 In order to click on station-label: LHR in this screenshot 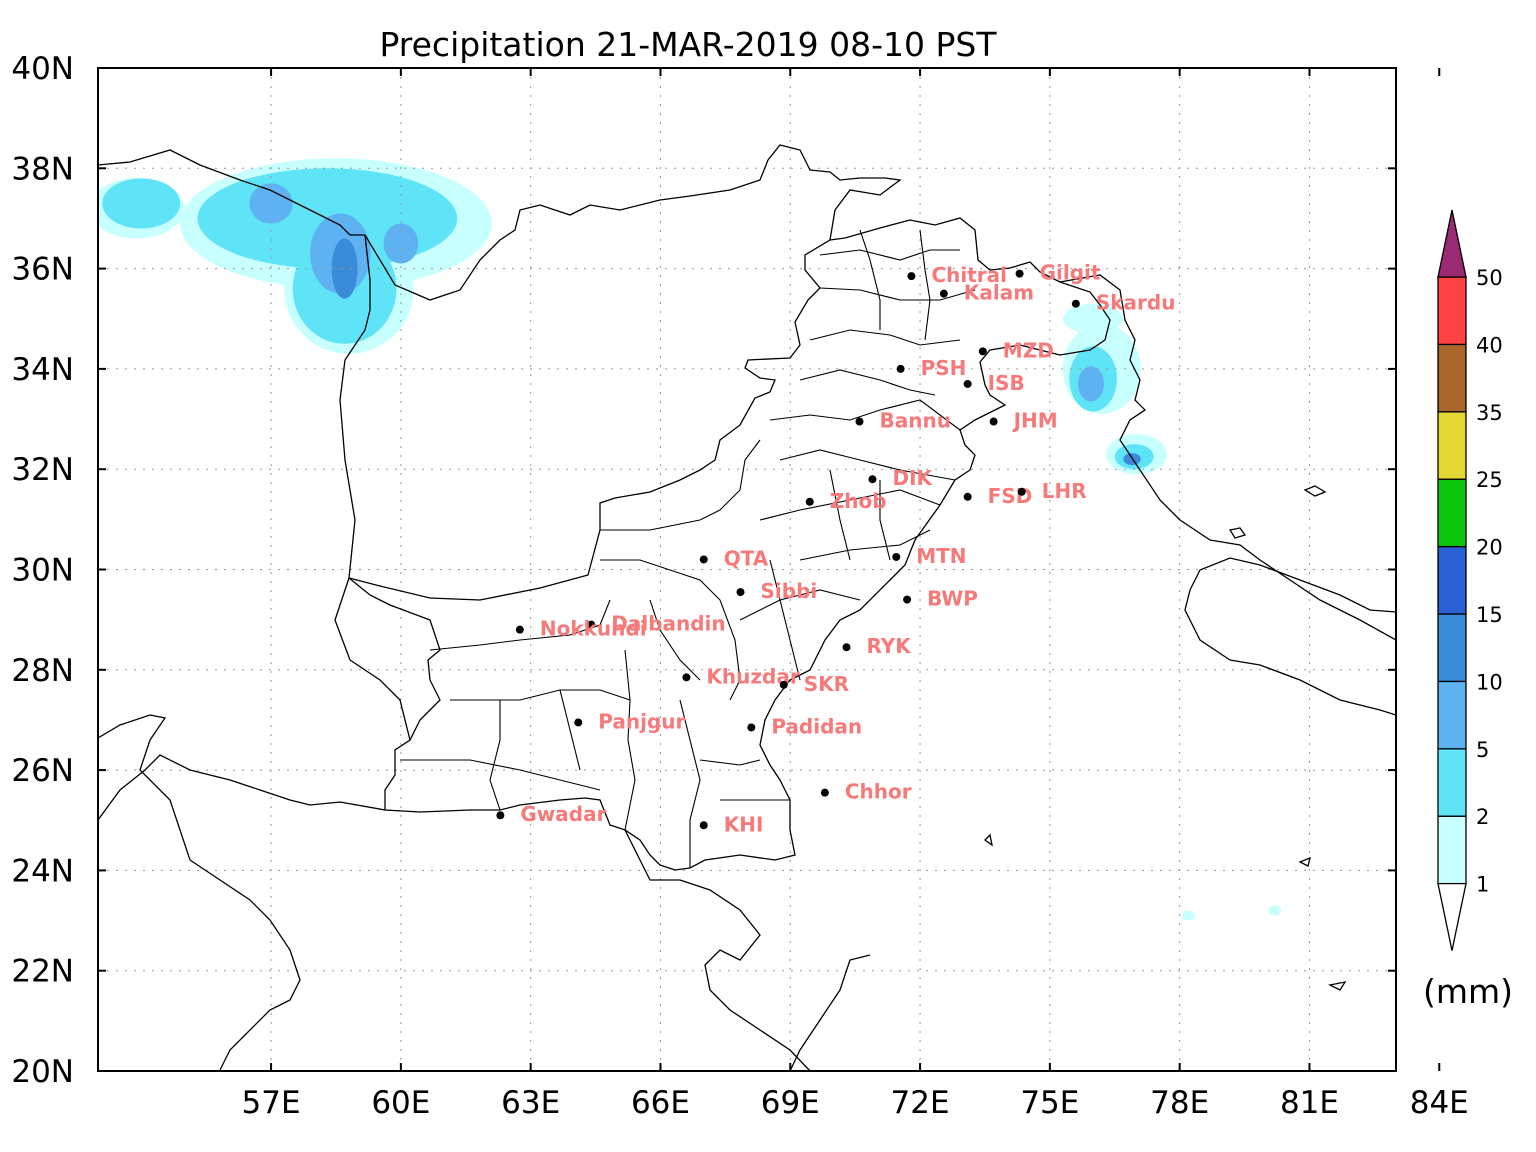, I will do `click(1064, 491)`.